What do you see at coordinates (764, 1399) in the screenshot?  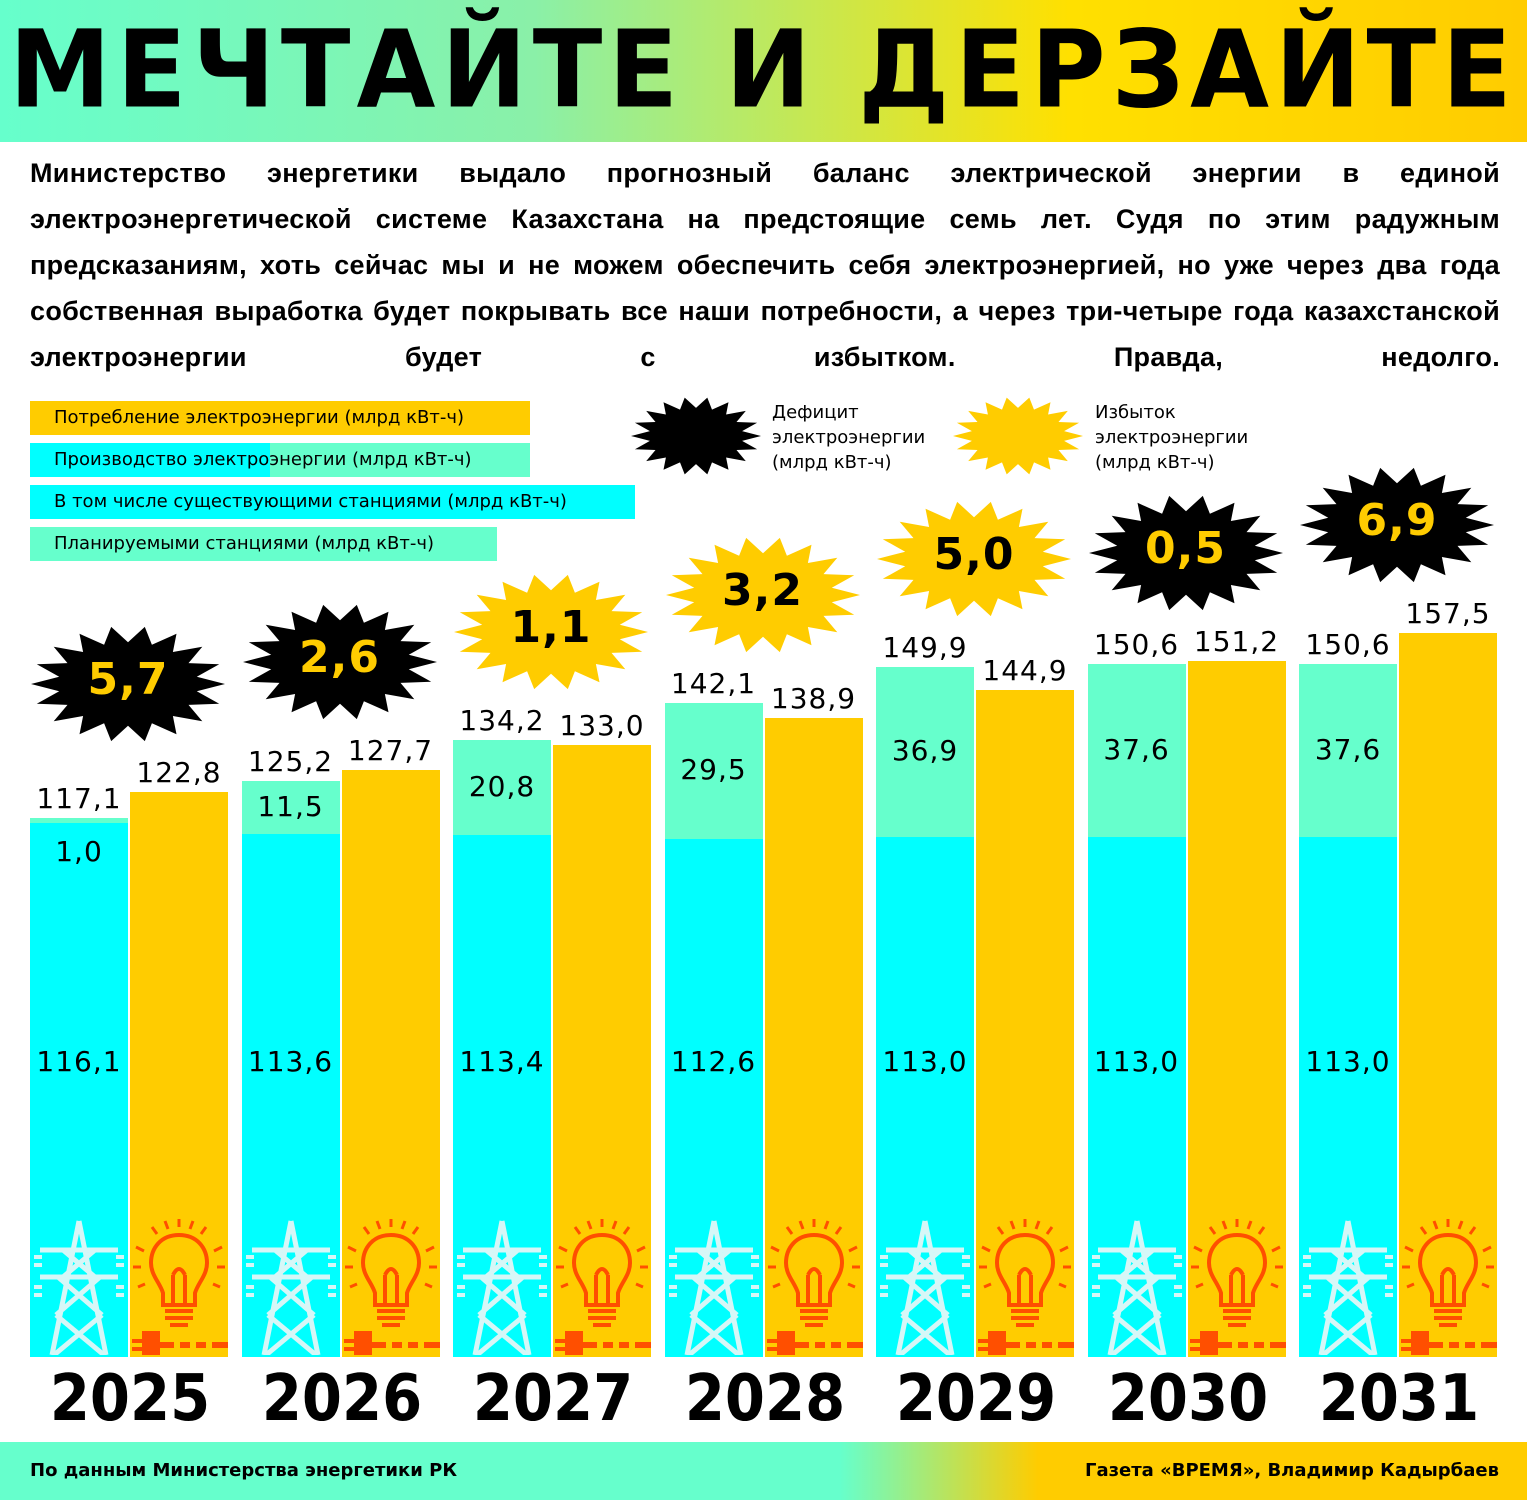 I see `year-label: 2028` at bounding box center [764, 1399].